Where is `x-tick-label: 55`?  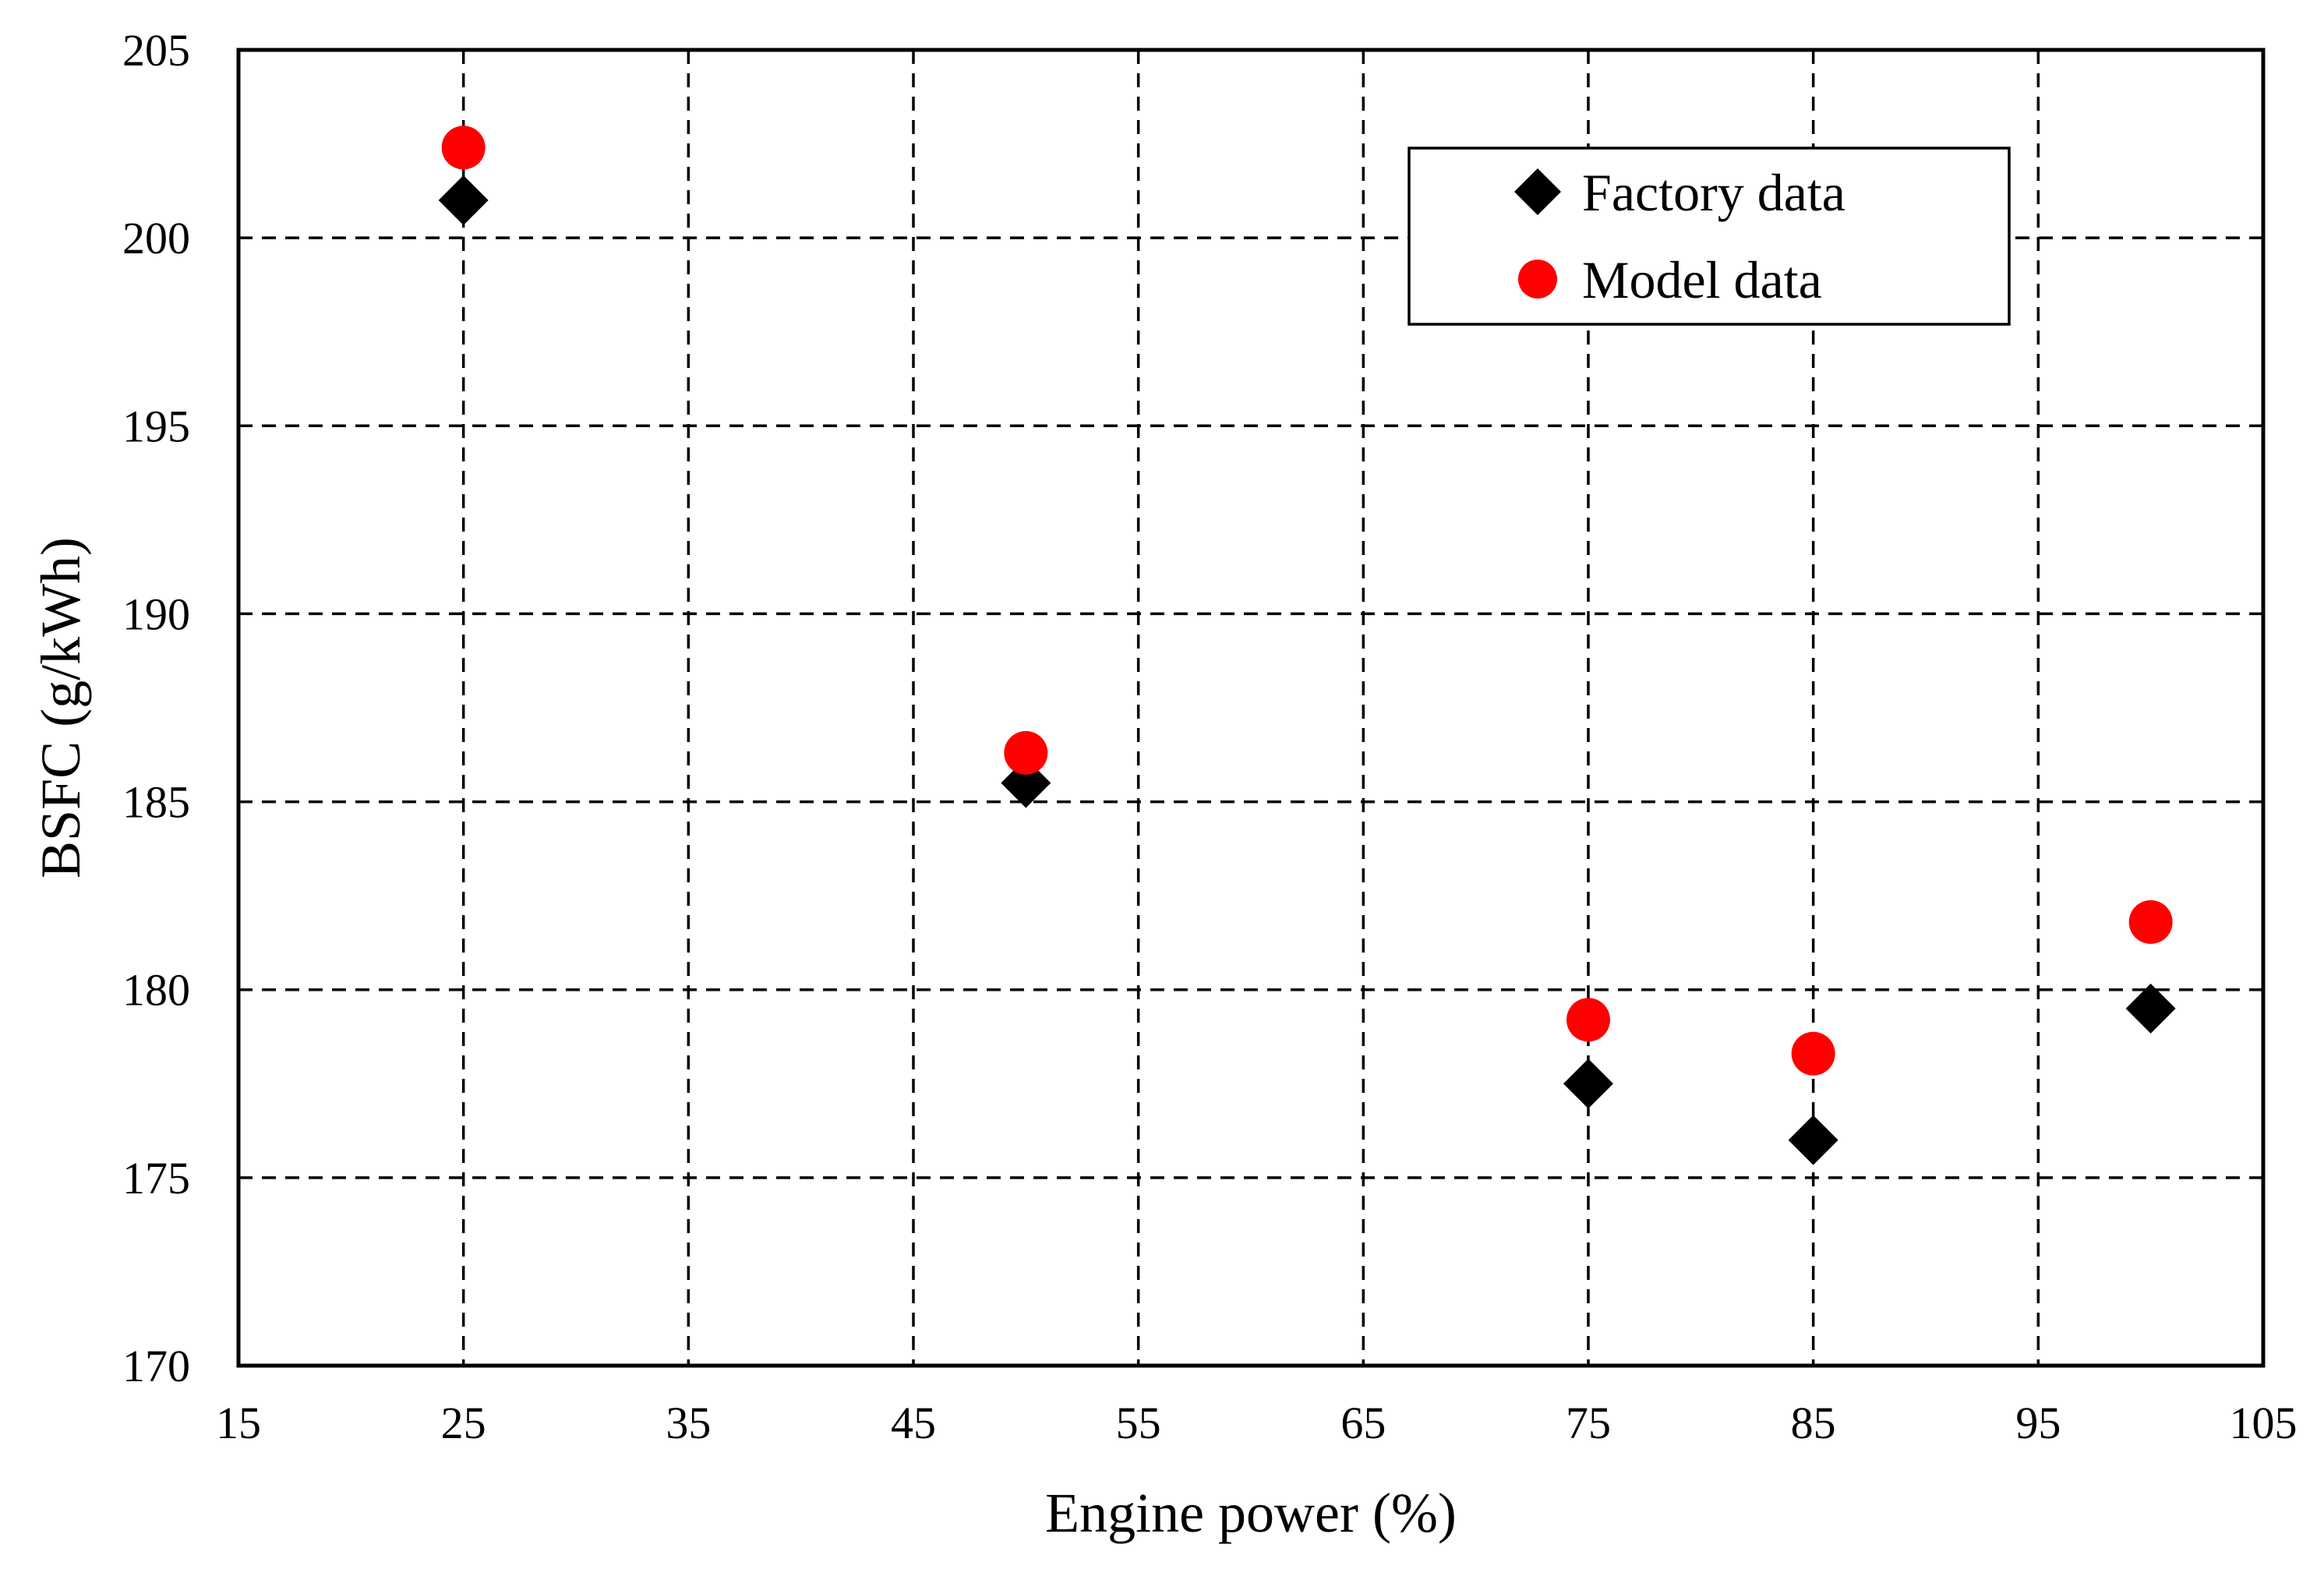 x-tick-label: 55 is located at coordinates (1138, 1423).